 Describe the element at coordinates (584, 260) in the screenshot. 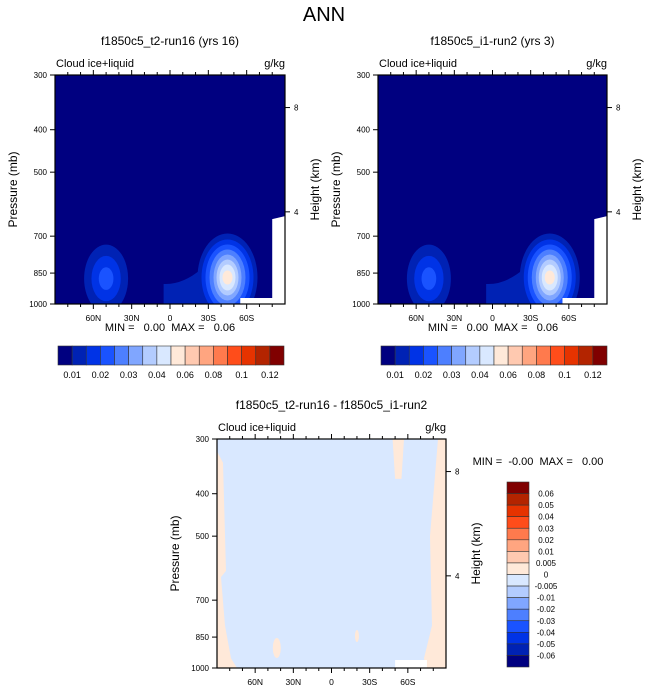

I see `missing-data-region` at that location.